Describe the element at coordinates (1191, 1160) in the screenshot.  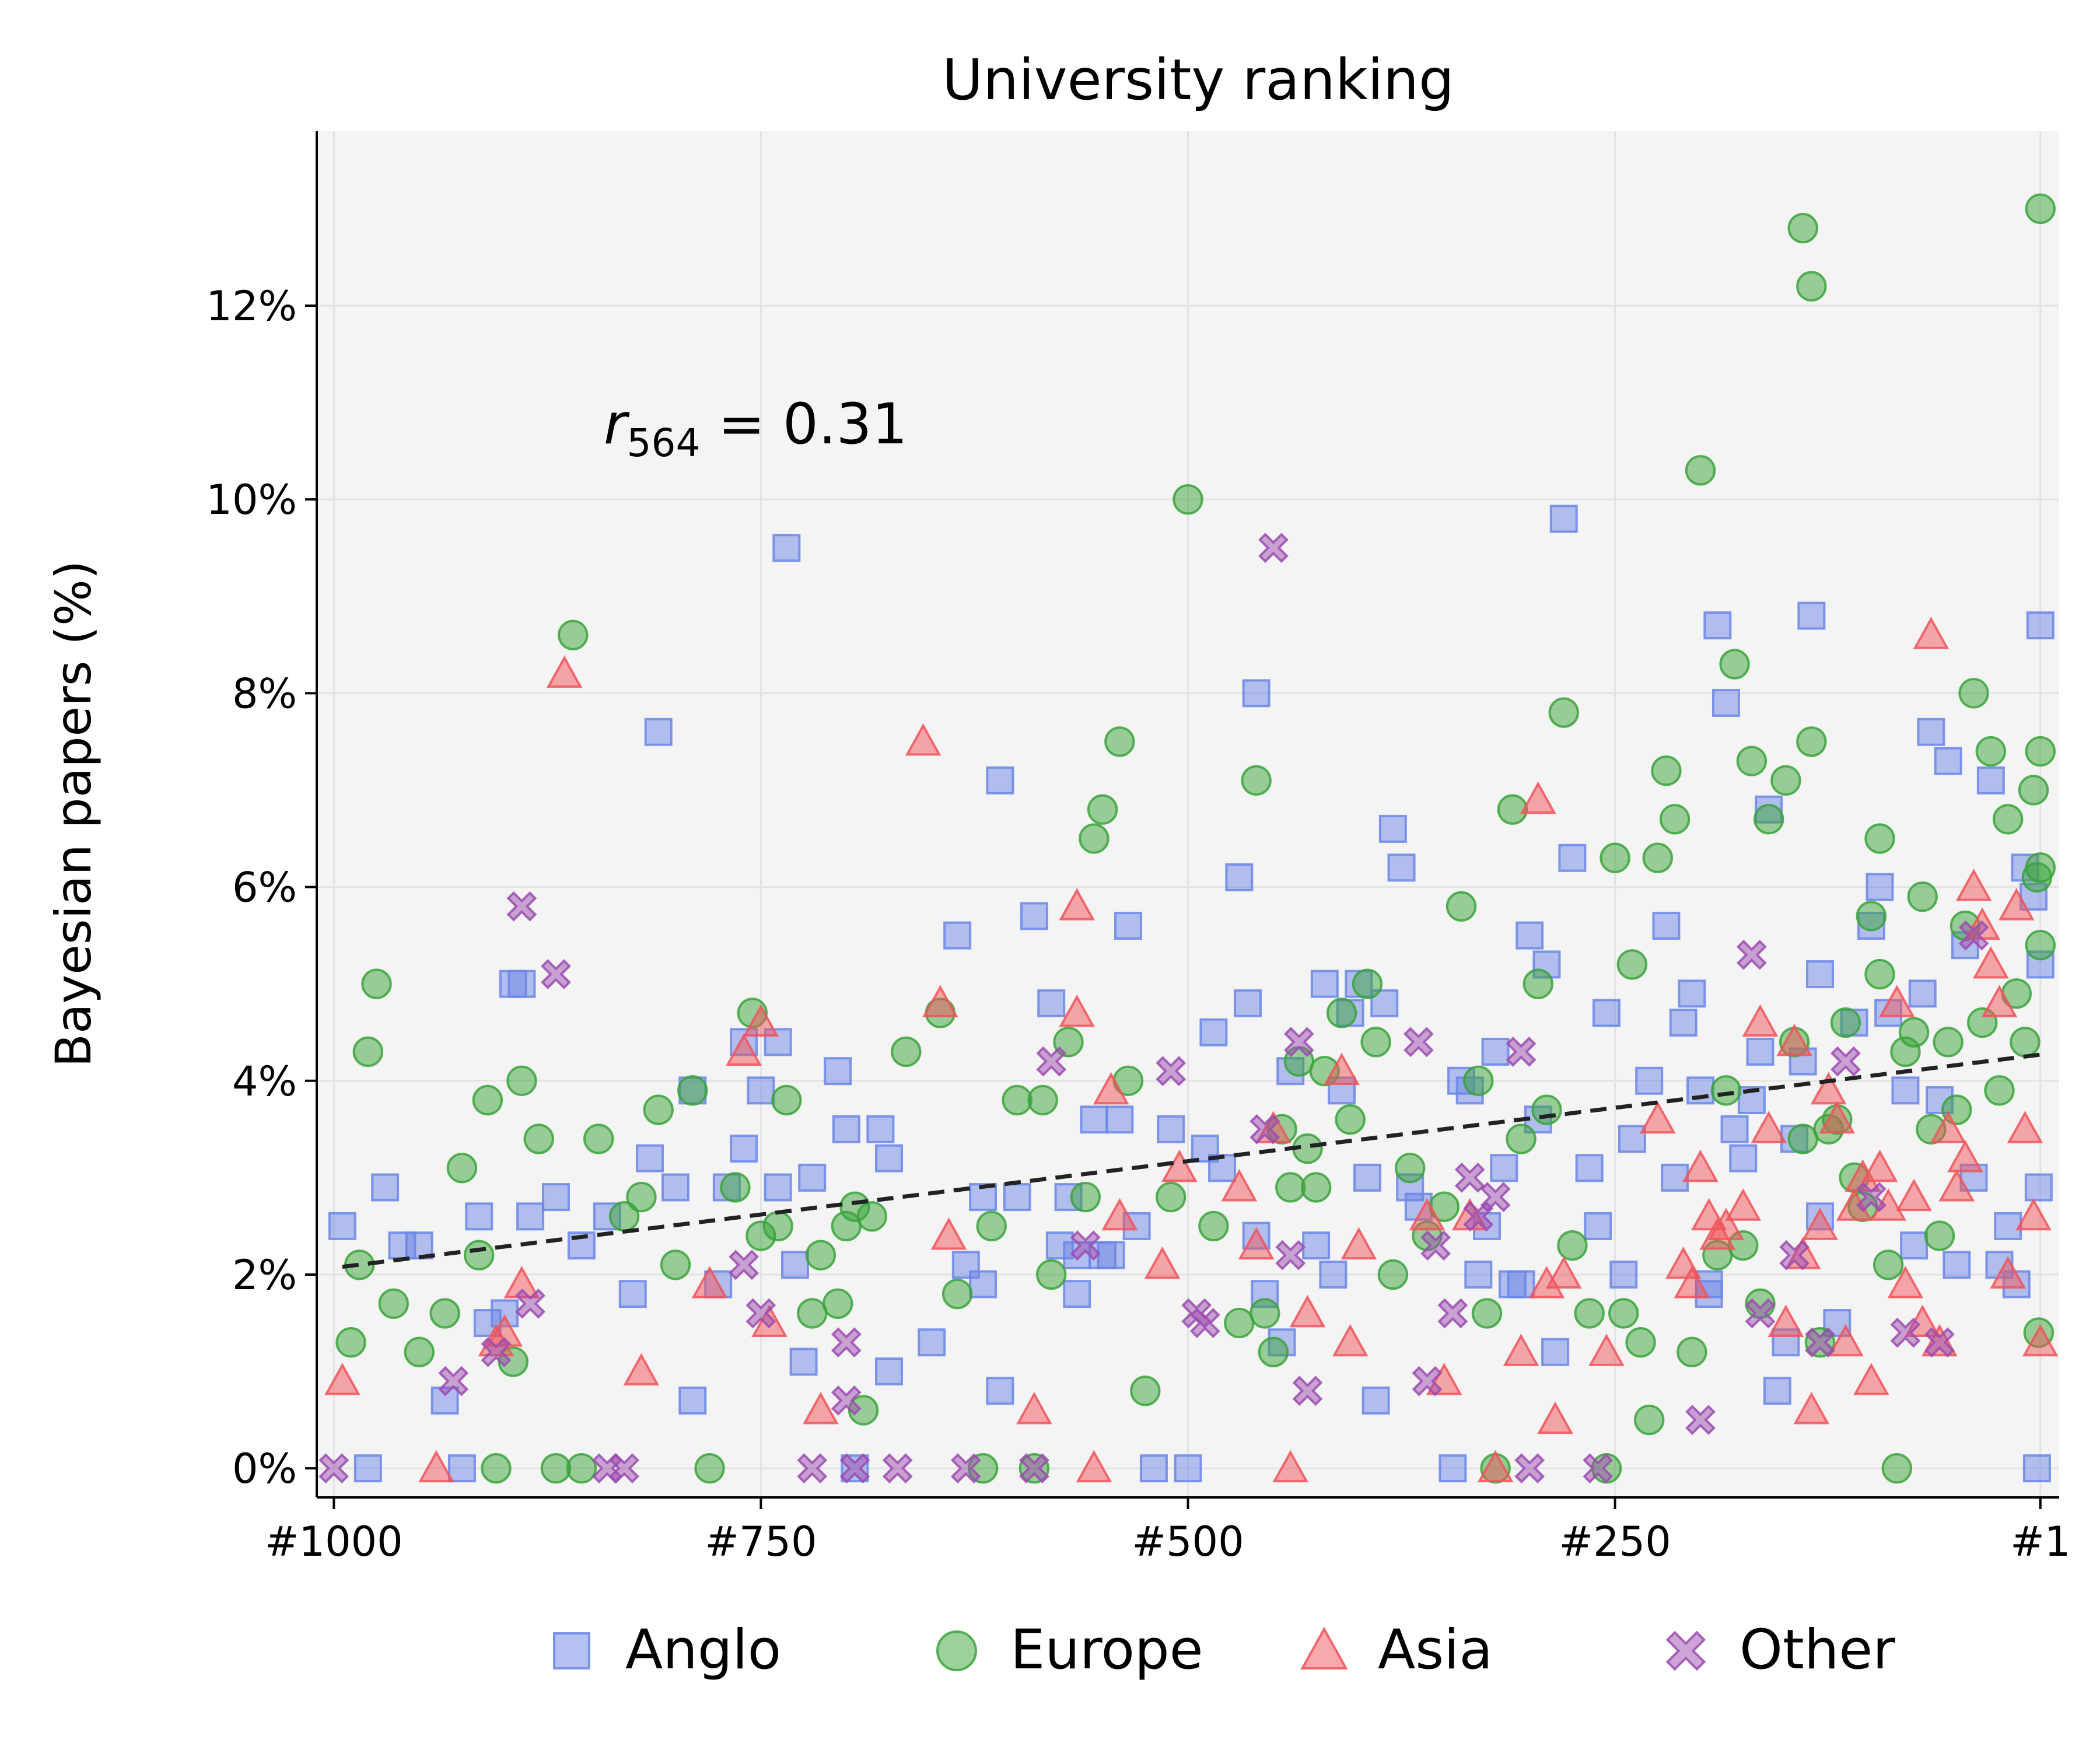
I see `trend-line` at that location.